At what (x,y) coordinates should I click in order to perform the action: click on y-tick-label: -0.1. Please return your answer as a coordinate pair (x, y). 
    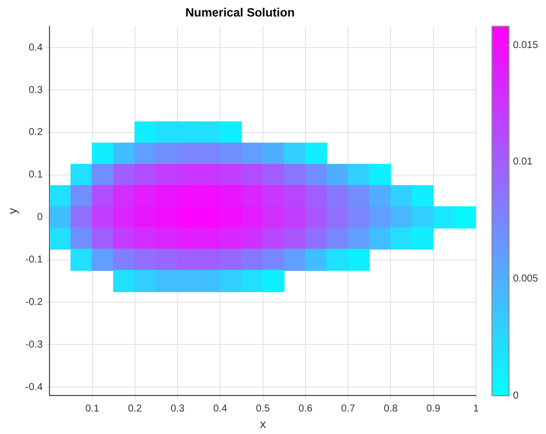
    Looking at the image, I should click on (34, 260).